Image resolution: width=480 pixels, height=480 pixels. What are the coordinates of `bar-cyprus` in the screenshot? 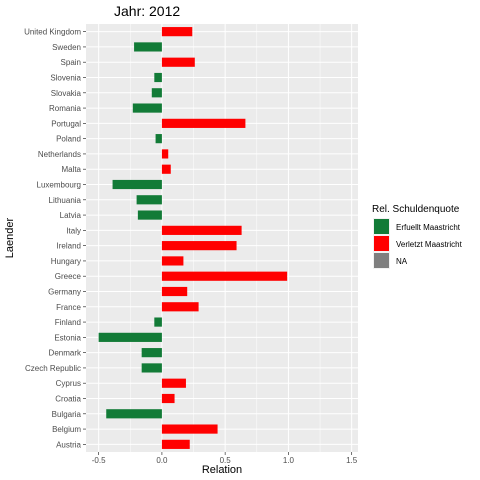 It's located at (173, 383).